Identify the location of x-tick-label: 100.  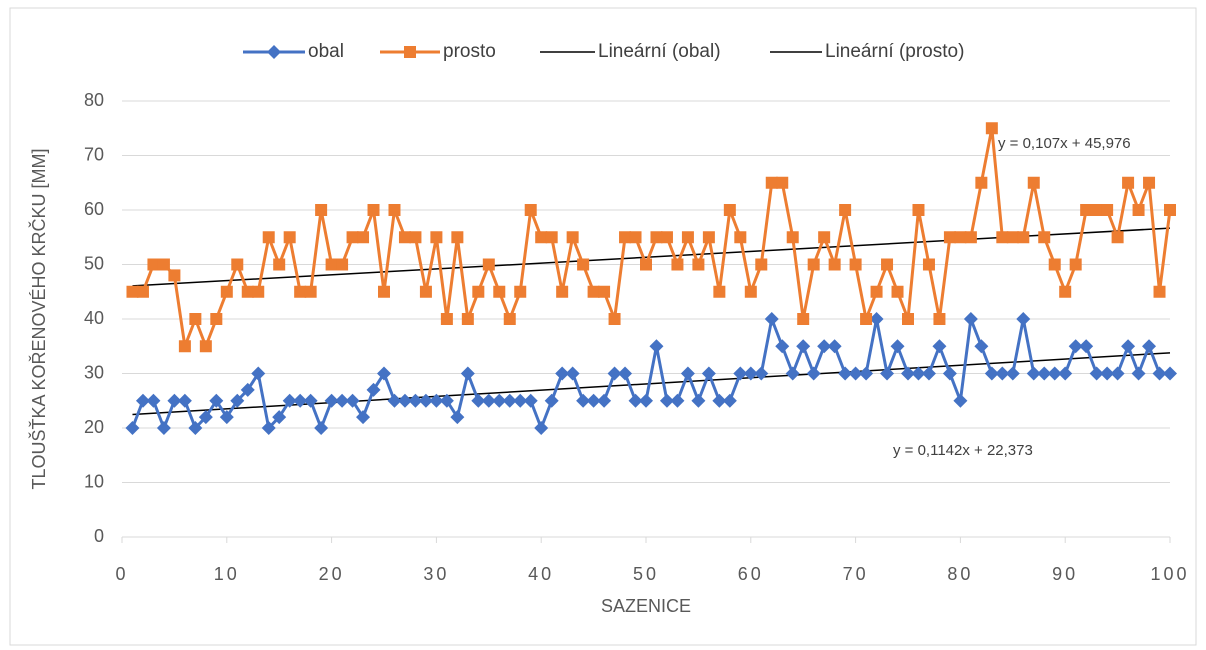
(1169, 574).